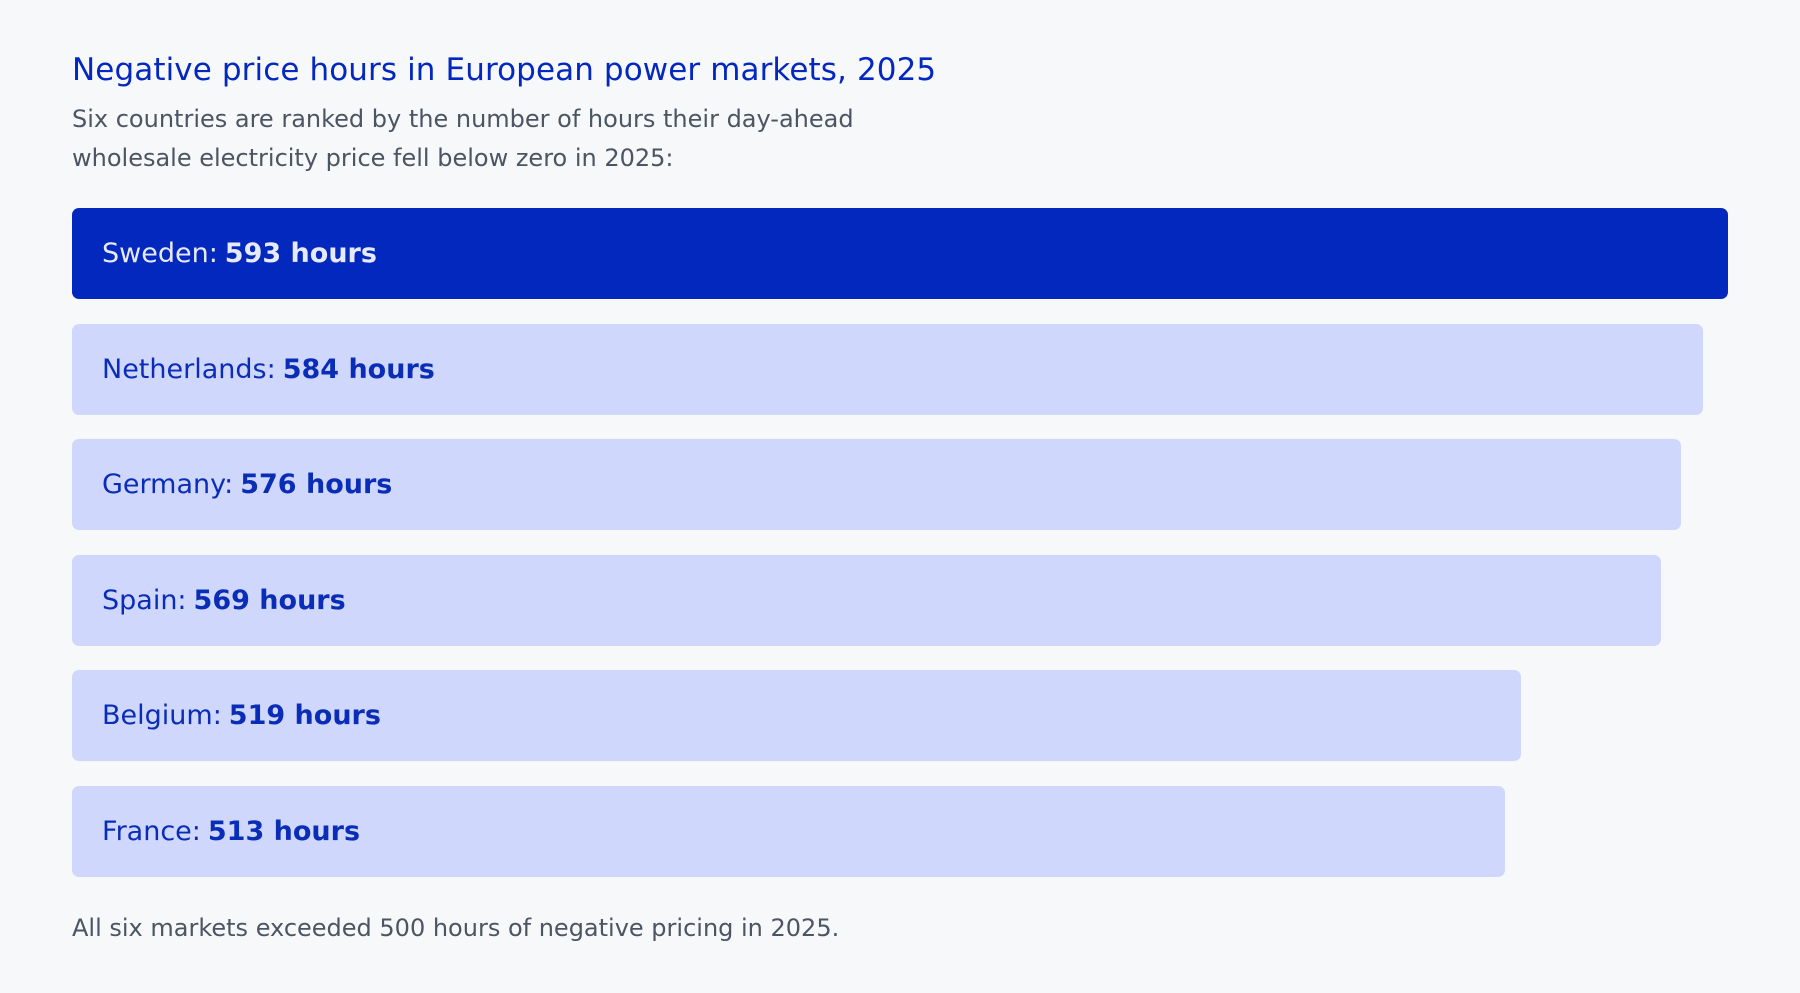  What do you see at coordinates (144, 600) in the screenshot?
I see `bar-category-label: Spain:` at bounding box center [144, 600].